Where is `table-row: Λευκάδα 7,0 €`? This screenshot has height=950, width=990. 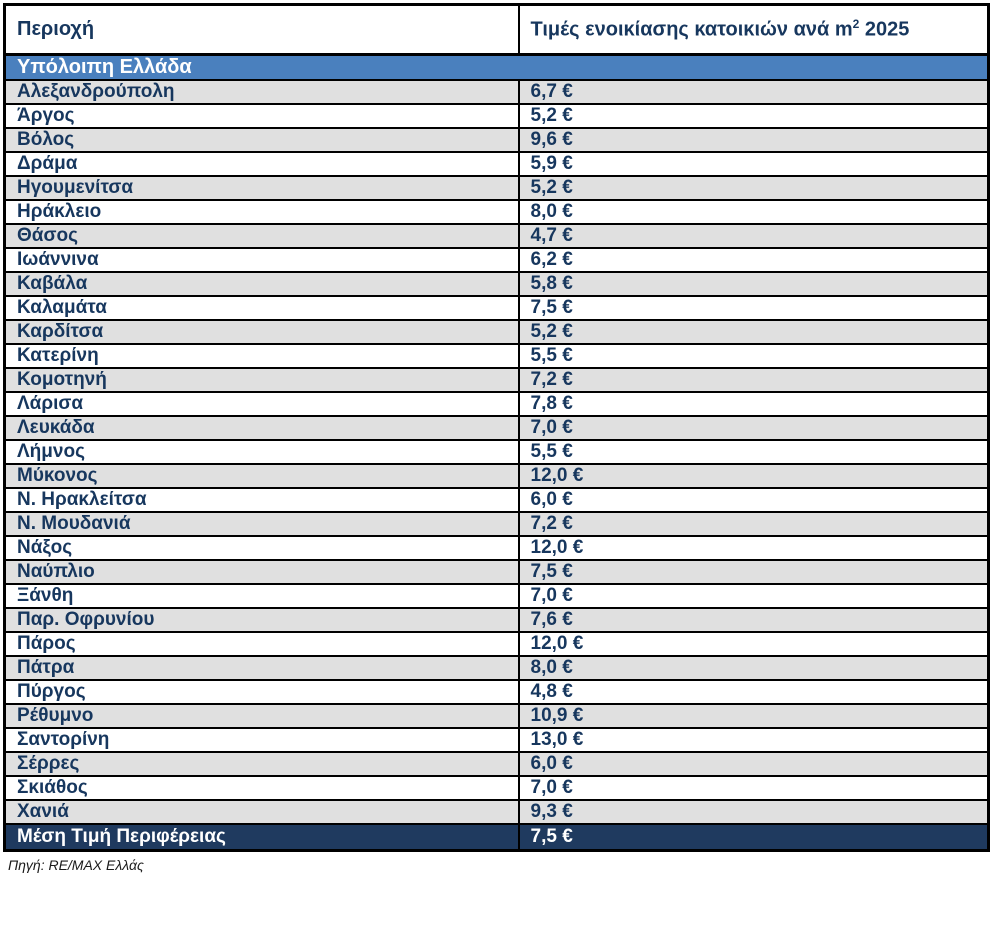
table-row: Λευκάδα 7,0 € is located at coordinates (496, 428).